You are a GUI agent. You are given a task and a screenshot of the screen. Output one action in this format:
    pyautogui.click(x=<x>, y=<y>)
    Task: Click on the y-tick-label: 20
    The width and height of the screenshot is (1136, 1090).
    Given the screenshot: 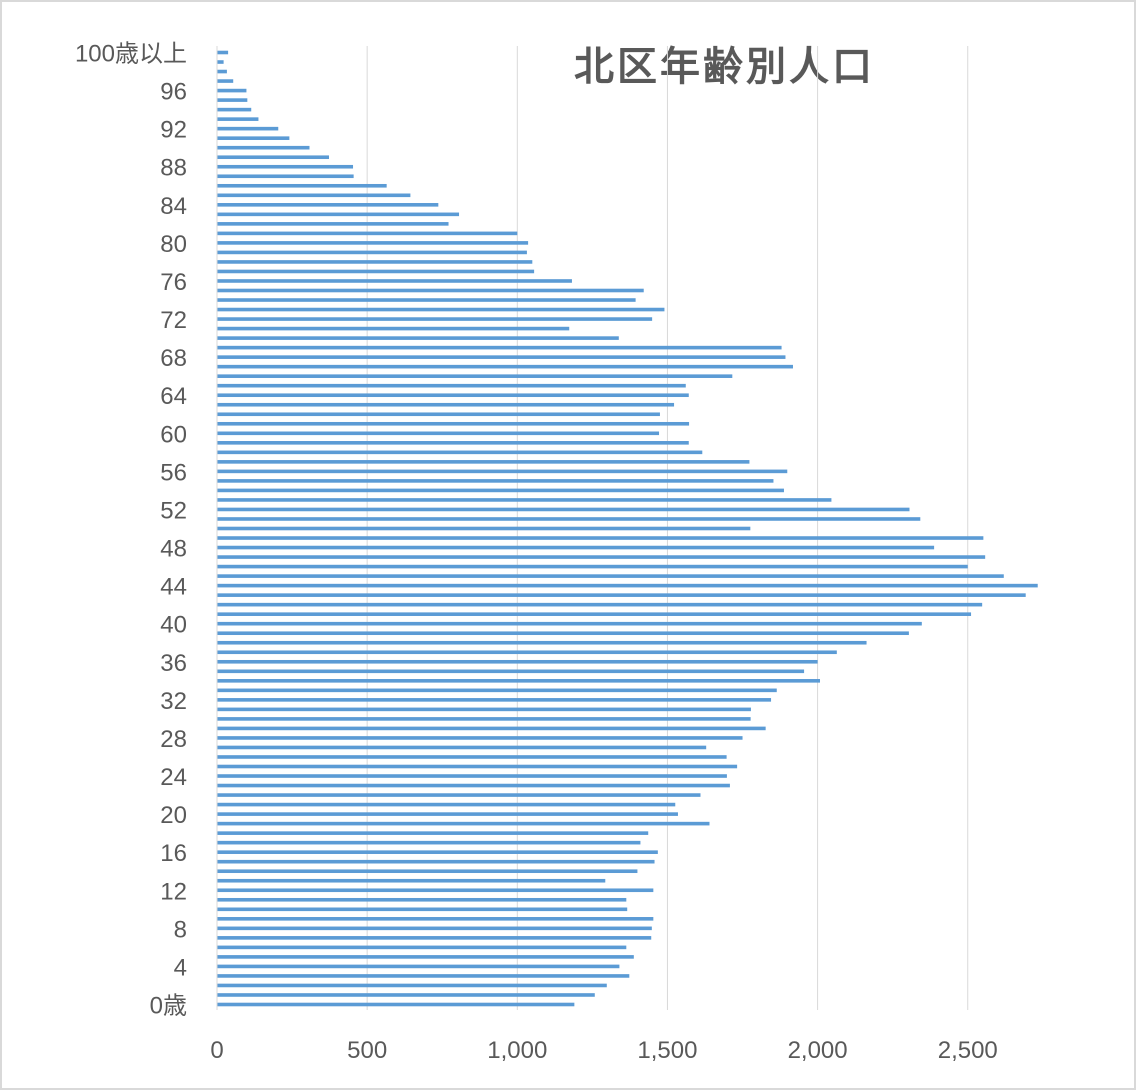 What is the action you would take?
    pyautogui.click(x=173, y=815)
    